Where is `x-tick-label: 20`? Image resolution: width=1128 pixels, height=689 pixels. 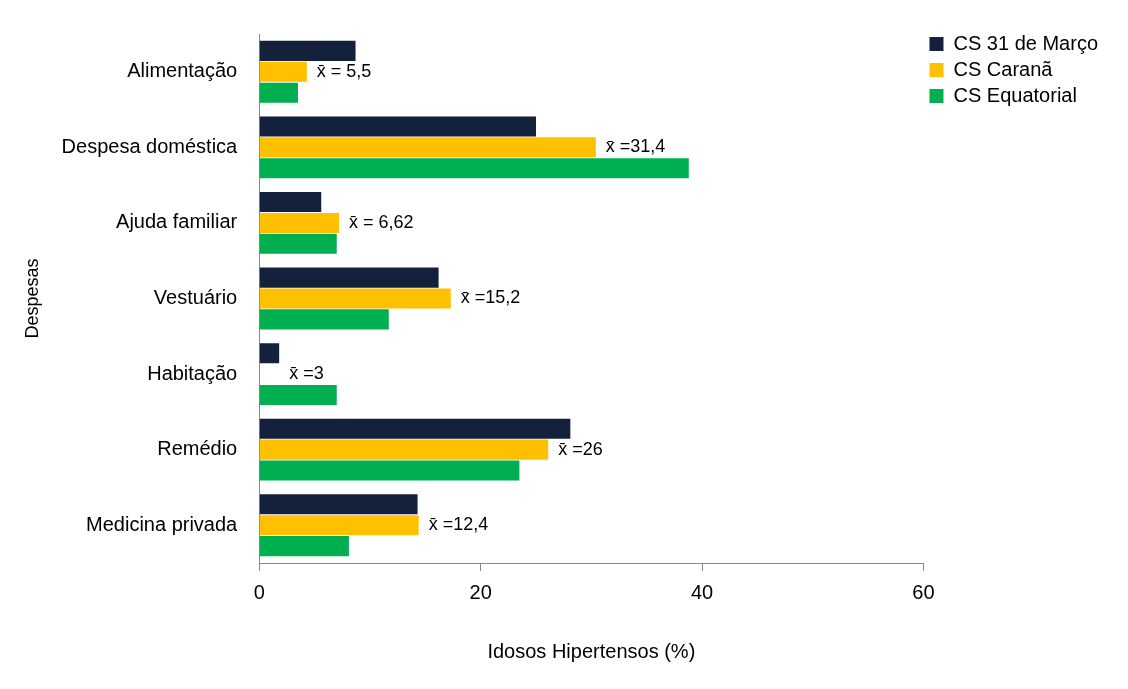 x-tick-label: 20 is located at coordinates (480, 591).